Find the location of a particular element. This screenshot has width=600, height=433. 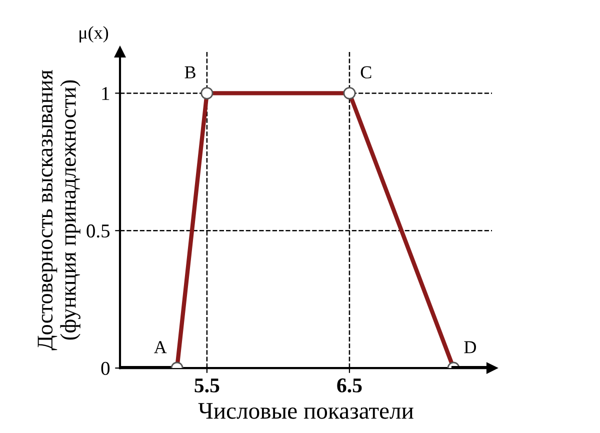

y-tick-label: 0.5 is located at coordinates (98, 231).